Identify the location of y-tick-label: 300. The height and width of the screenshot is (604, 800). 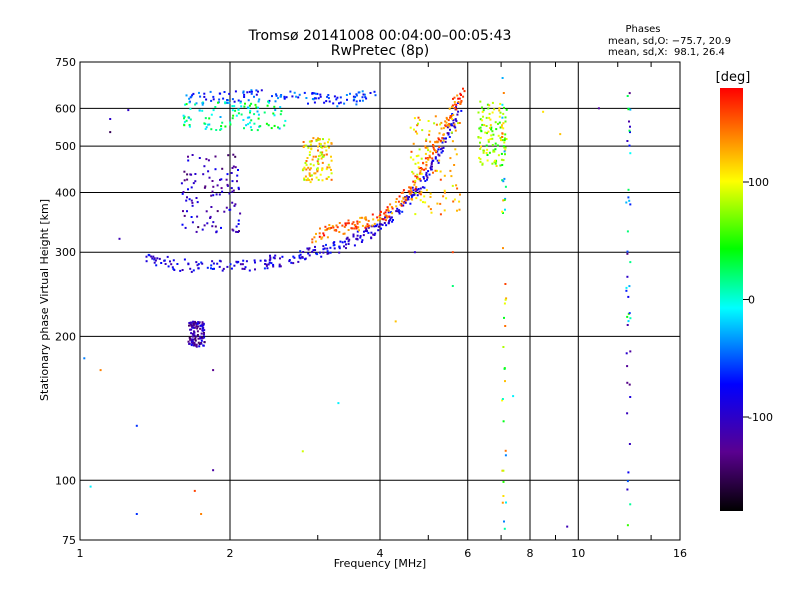
(65, 252).